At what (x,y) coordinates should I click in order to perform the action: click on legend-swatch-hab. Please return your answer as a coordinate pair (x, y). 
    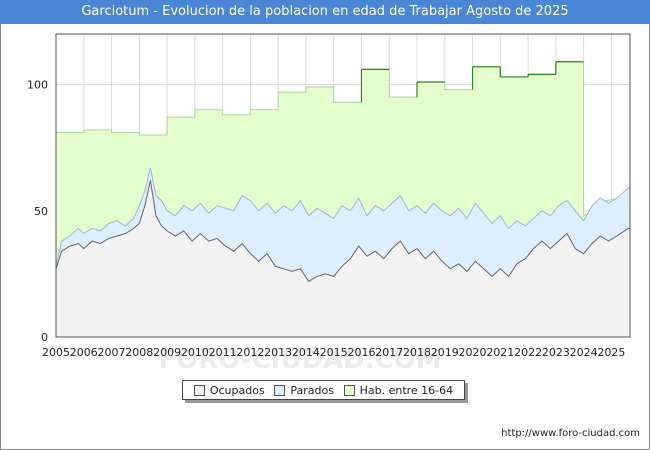
    Looking at the image, I should click on (349, 390).